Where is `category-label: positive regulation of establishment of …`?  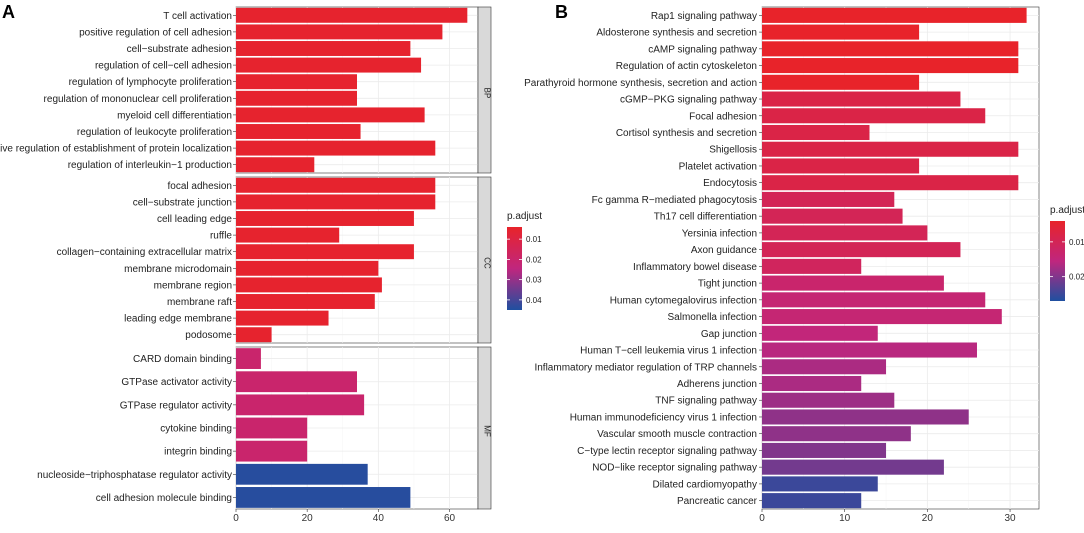 category-label: positive regulation of establishment of … is located at coordinates (116, 149).